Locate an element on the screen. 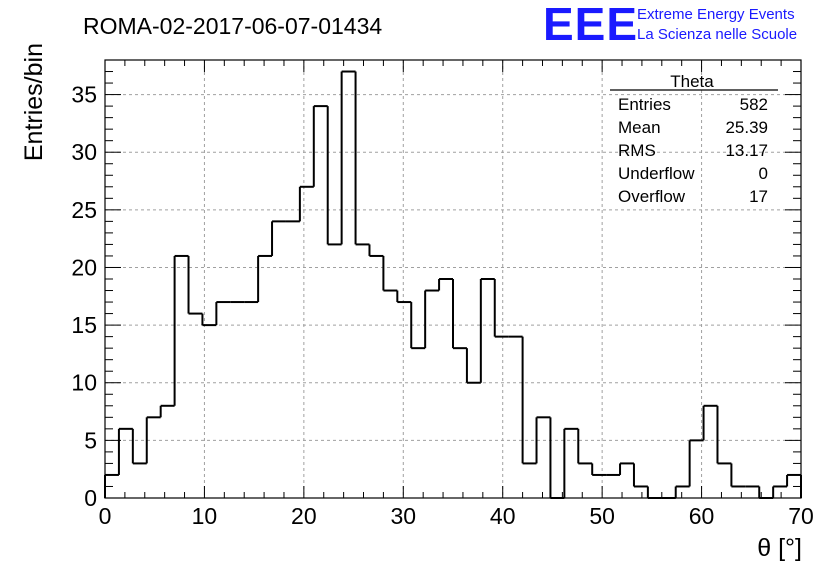 The image size is (836, 577). stat-value: 17 is located at coordinates (758, 196).